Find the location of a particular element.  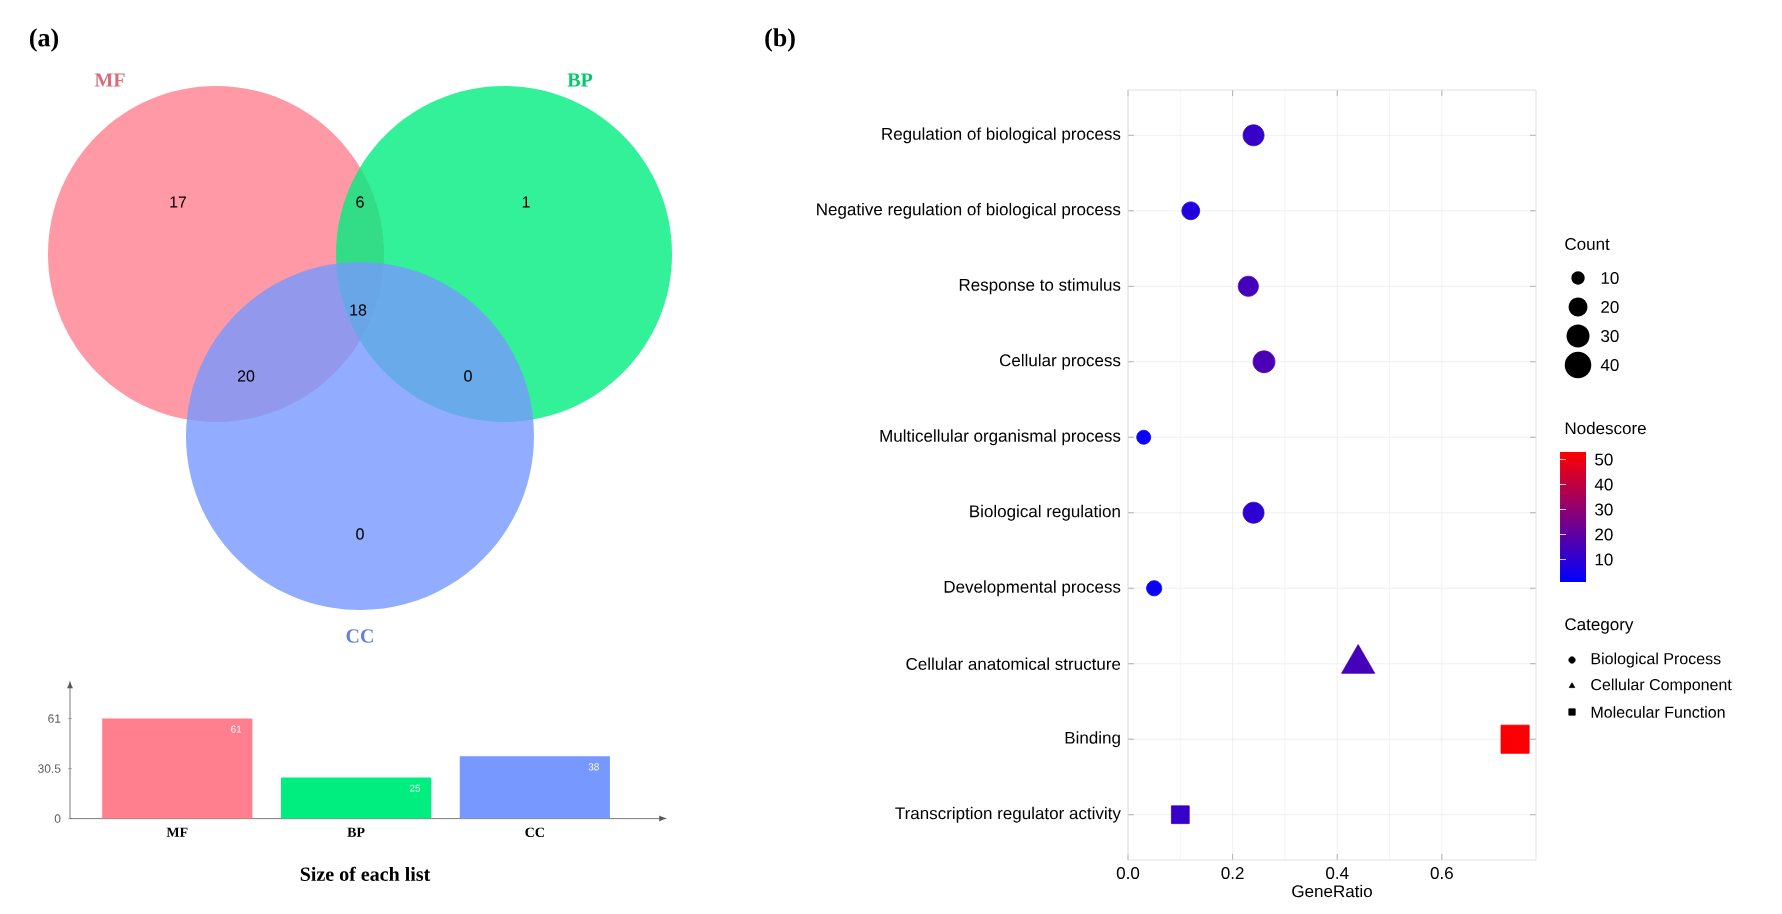

category-label: CC is located at coordinates (359, 636).